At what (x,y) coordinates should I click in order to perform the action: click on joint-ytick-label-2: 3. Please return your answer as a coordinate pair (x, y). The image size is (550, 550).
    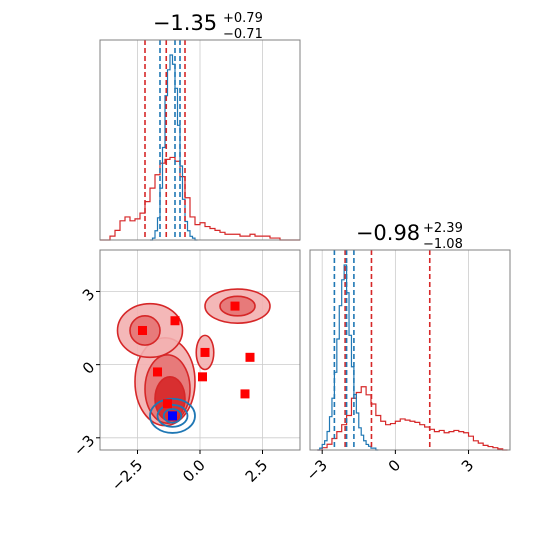
    Looking at the image, I should click on (88, 294).